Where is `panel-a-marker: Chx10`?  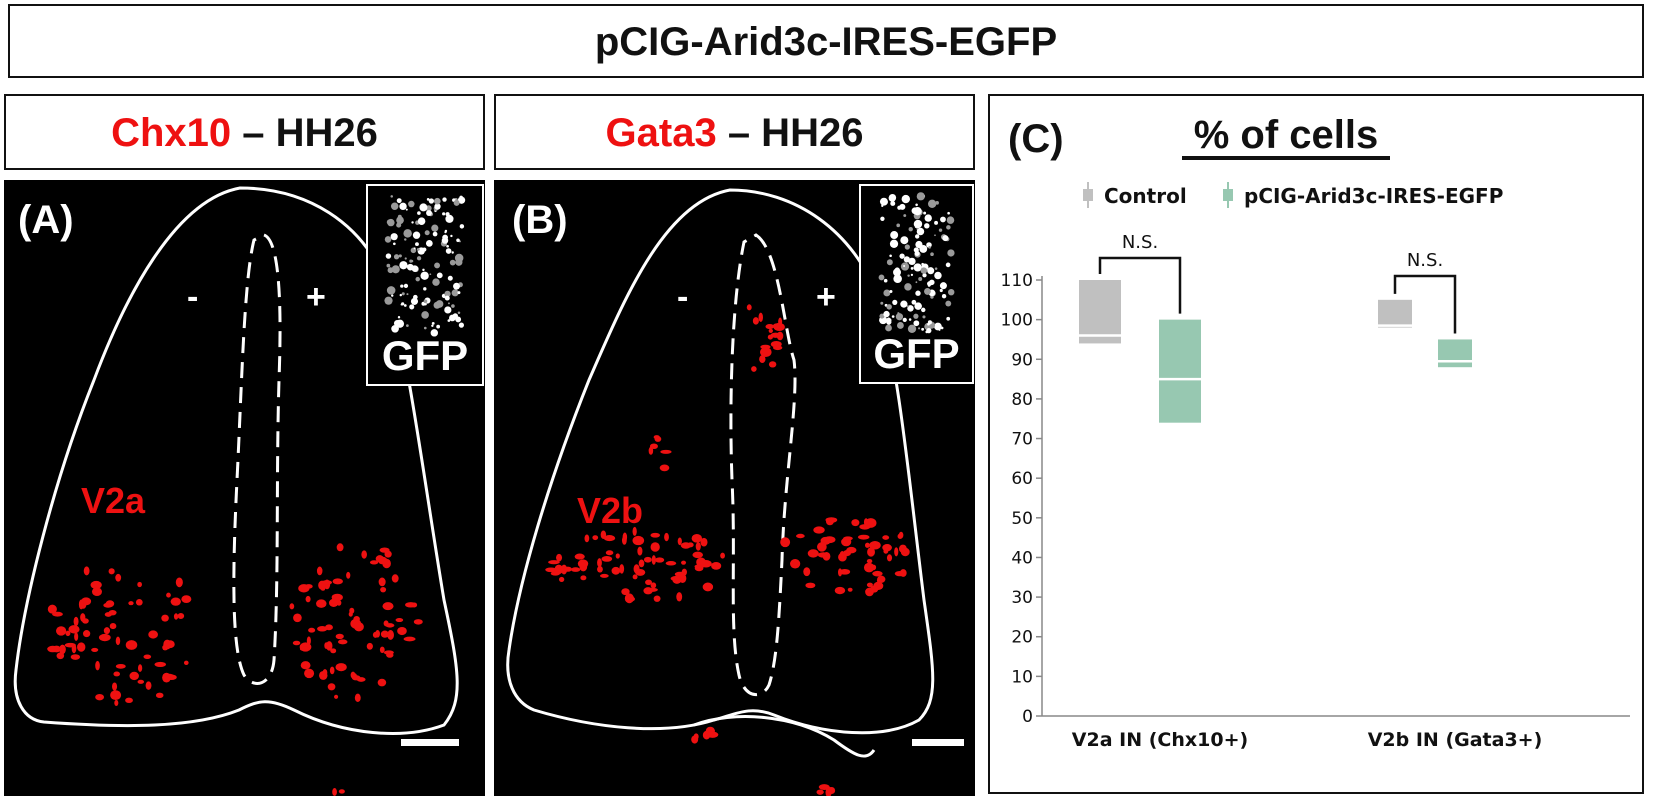
panel-a-marker: Chx10 is located at coordinates (171, 133).